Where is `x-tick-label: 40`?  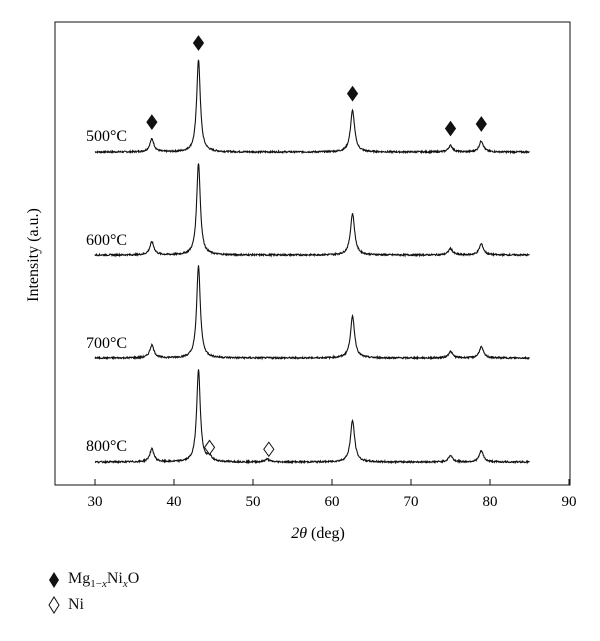 x-tick-label: 40 is located at coordinates (174, 502).